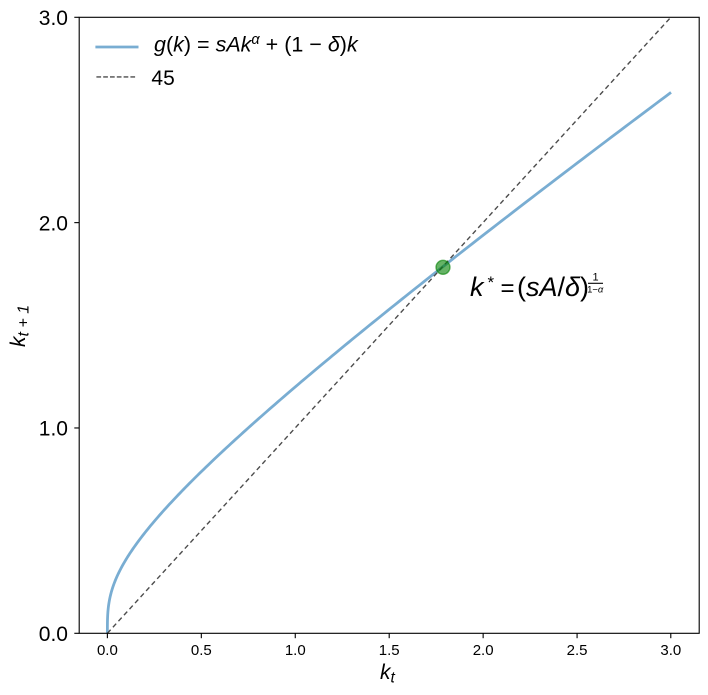 This screenshot has height=695, width=708. Describe the element at coordinates (595, 289) in the screenshot. I see `svg-text: 1−α` at that location.